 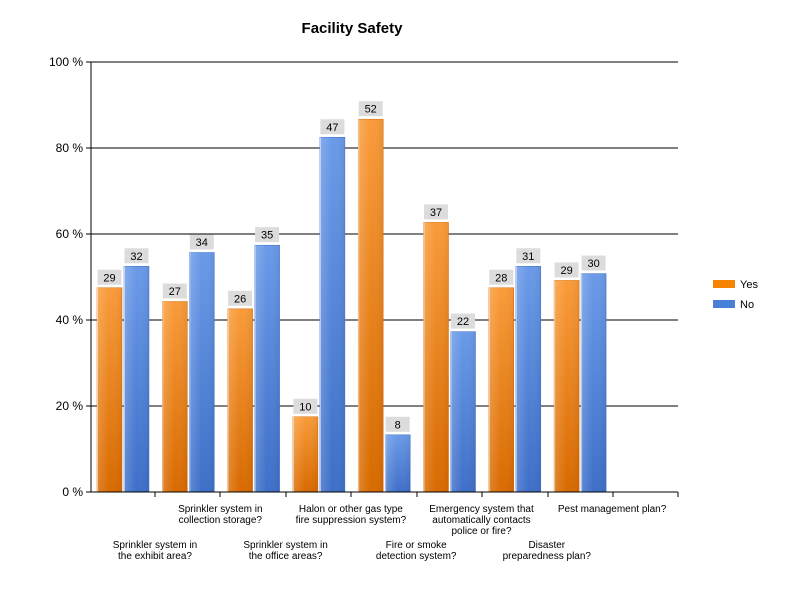 I want to click on x-category-label: Fire or smoke detection system?, so click(x=416, y=551).